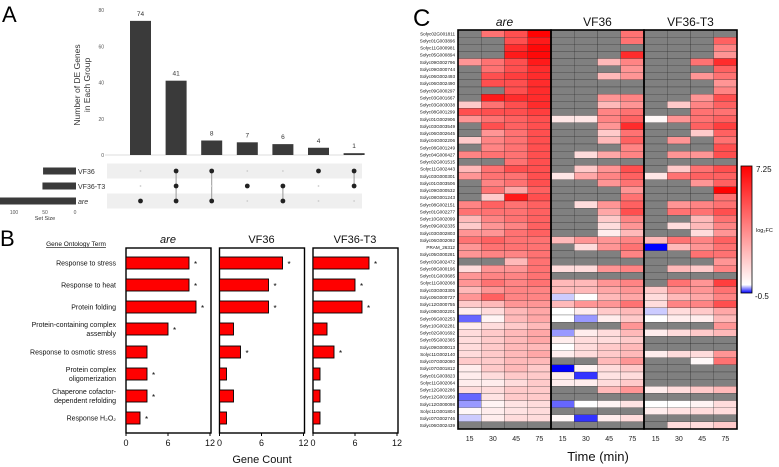 The height and width of the screenshot is (467, 779). What do you see at coordinates (440, 247) in the screenshot?
I see `gene-row-label: PRAM_26312` at bounding box center [440, 247].